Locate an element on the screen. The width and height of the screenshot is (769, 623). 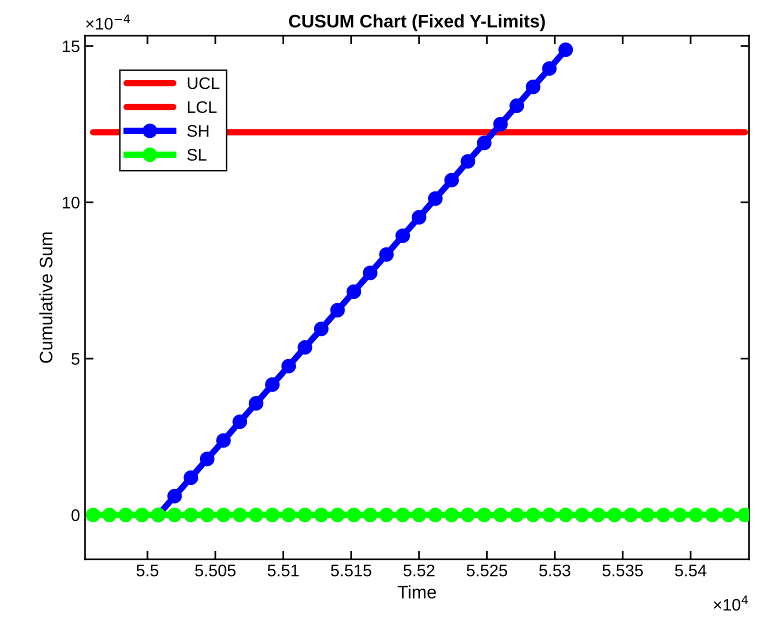
x-tick-label: 5.515 is located at coordinates (351, 570).